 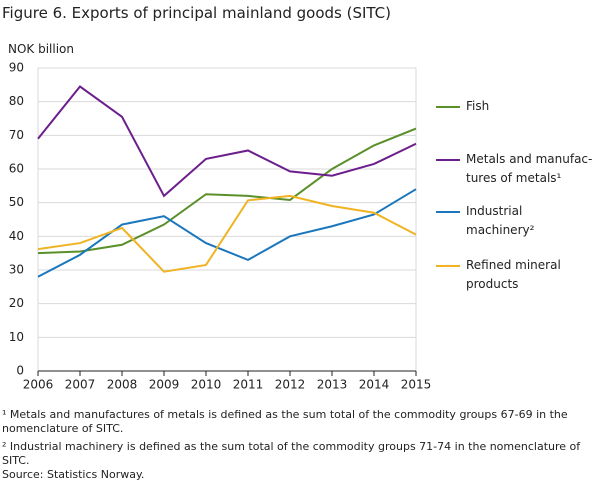 What do you see at coordinates (16, 202) in the screenshot?
I see `y-tick-label: 50` at bounding box center [16, 202].